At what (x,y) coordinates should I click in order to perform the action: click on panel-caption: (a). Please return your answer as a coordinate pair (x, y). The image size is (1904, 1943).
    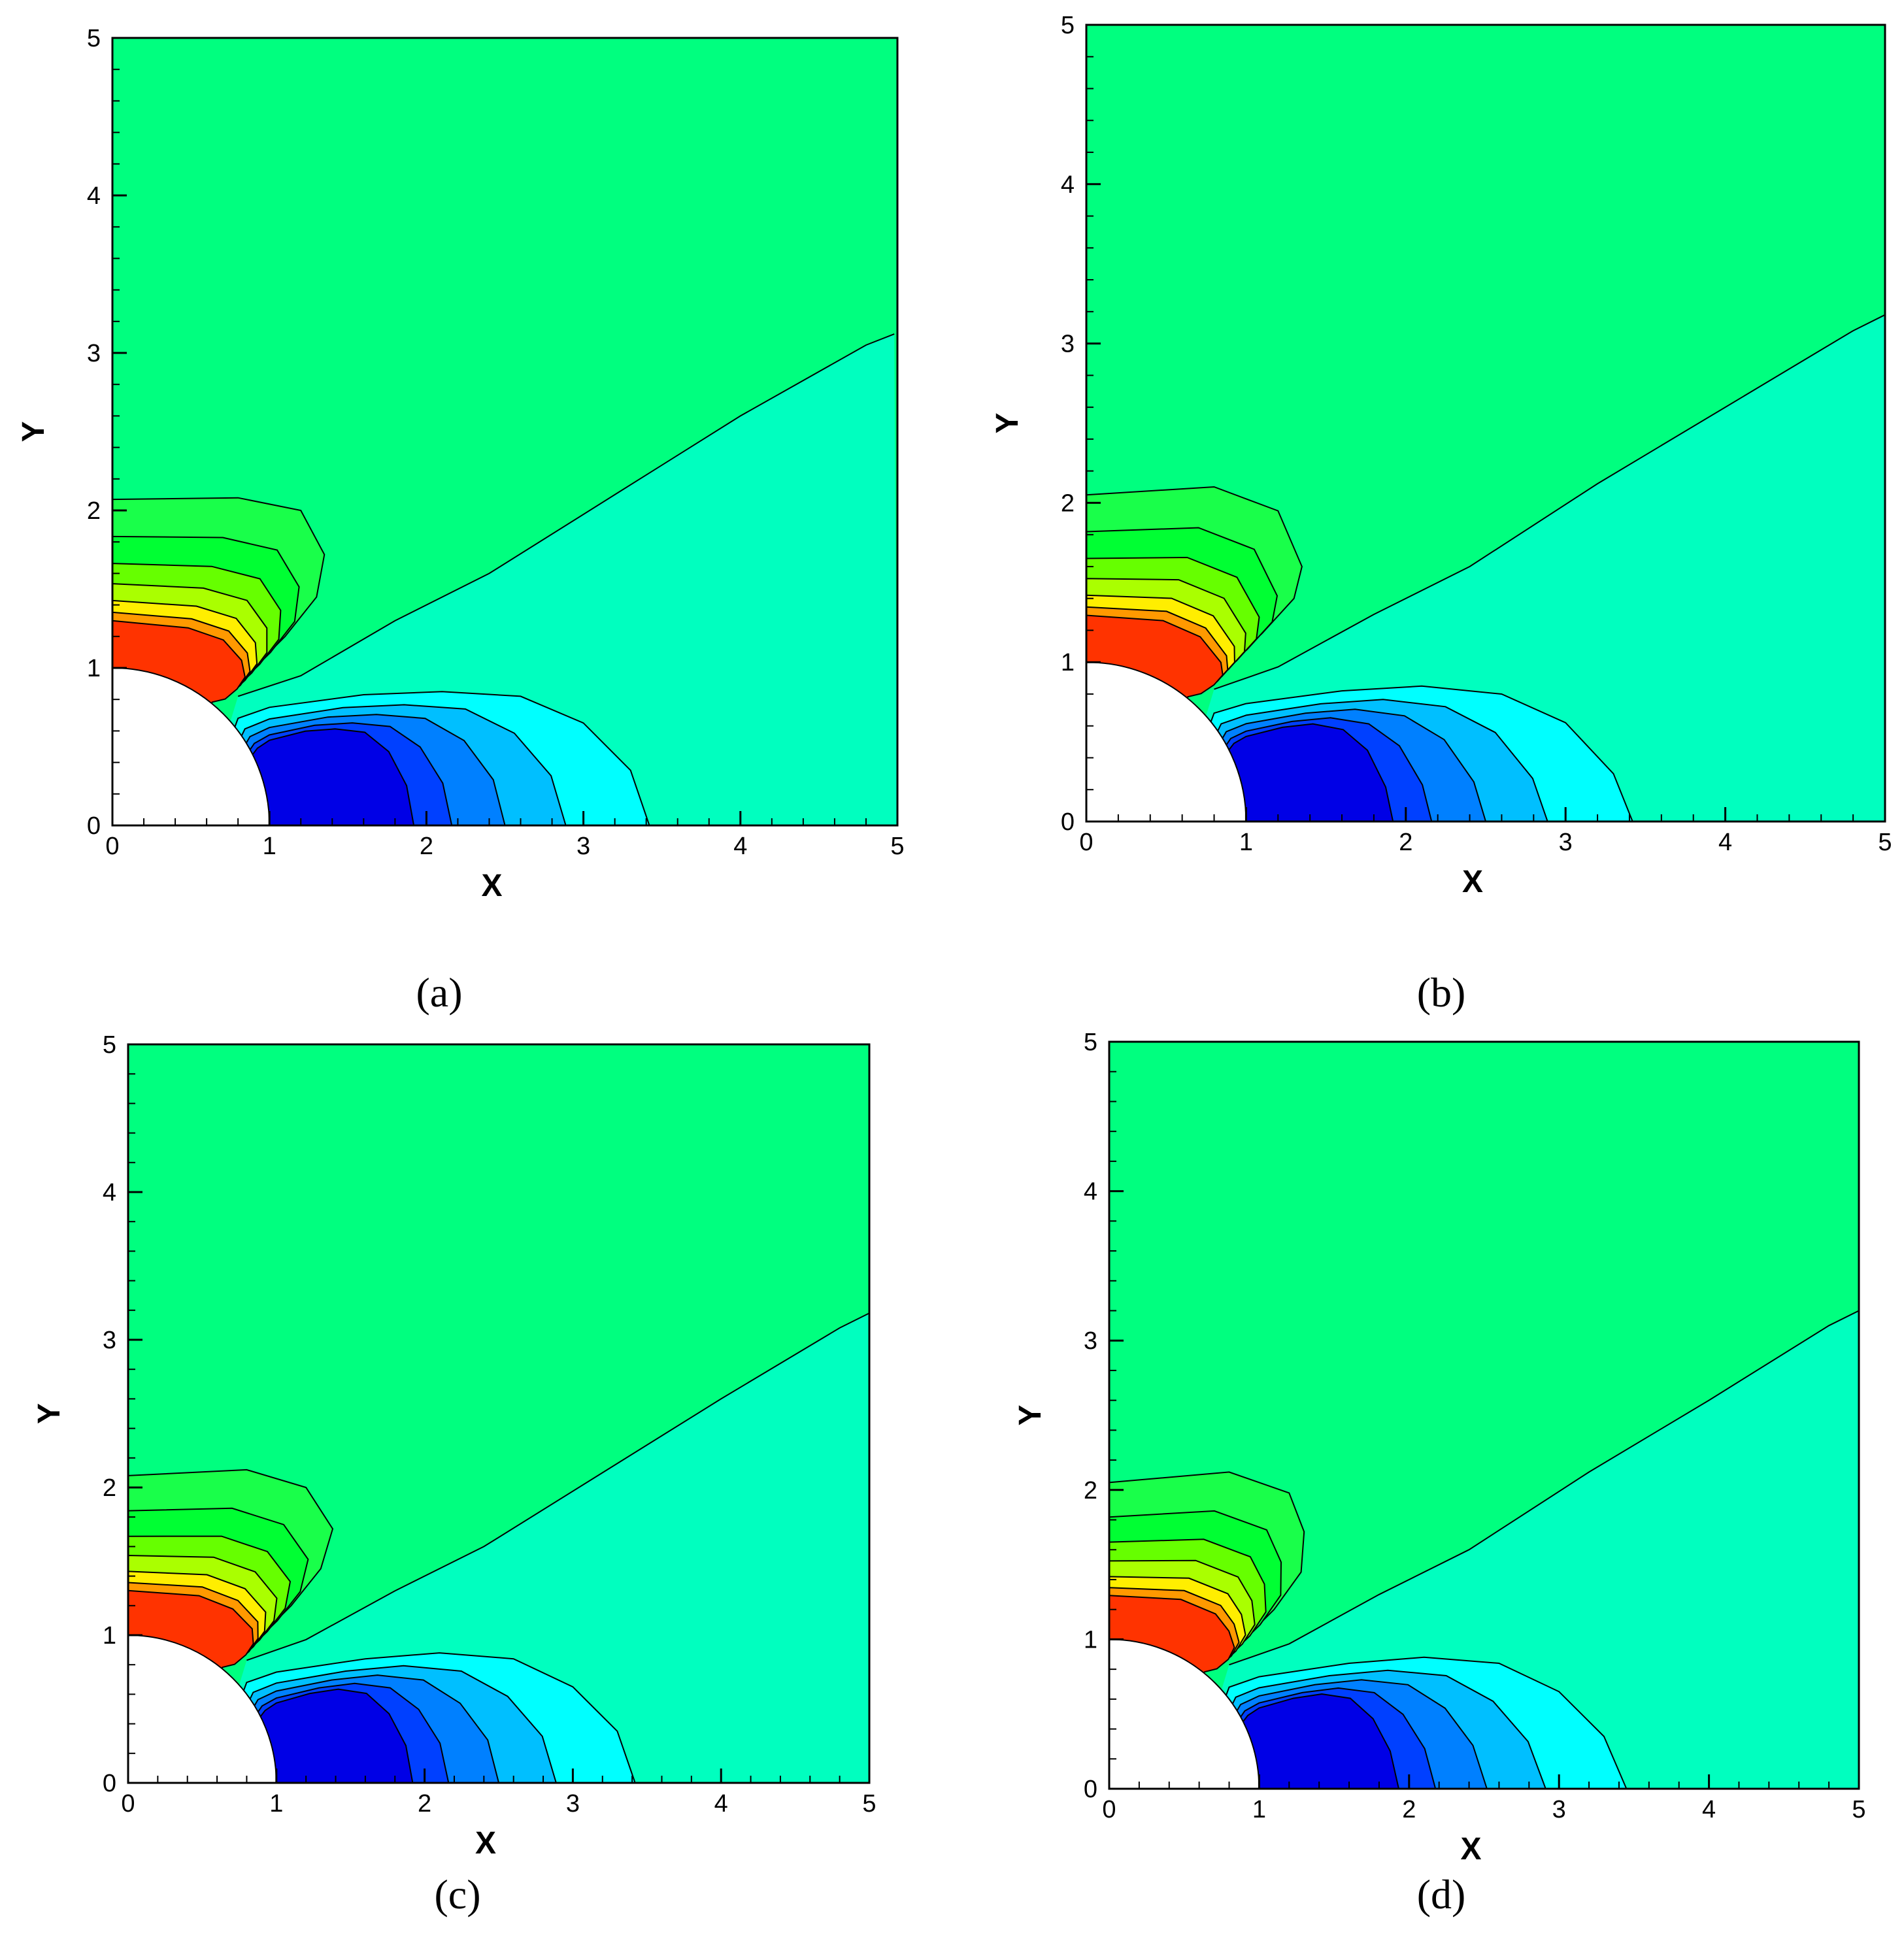
    Looking at the image, I should click on (439, 992).